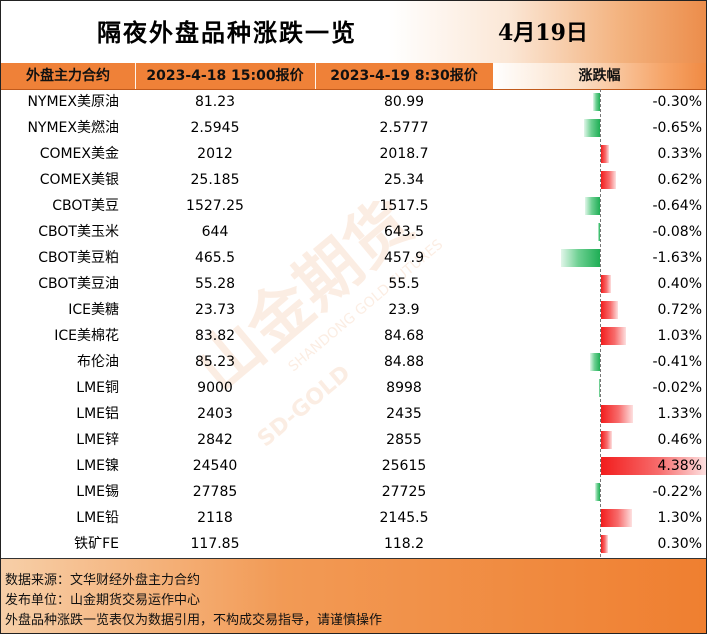 This screenshot has width=707, height=634. I want to click on curr-price: 118.2, so click(404, 544).